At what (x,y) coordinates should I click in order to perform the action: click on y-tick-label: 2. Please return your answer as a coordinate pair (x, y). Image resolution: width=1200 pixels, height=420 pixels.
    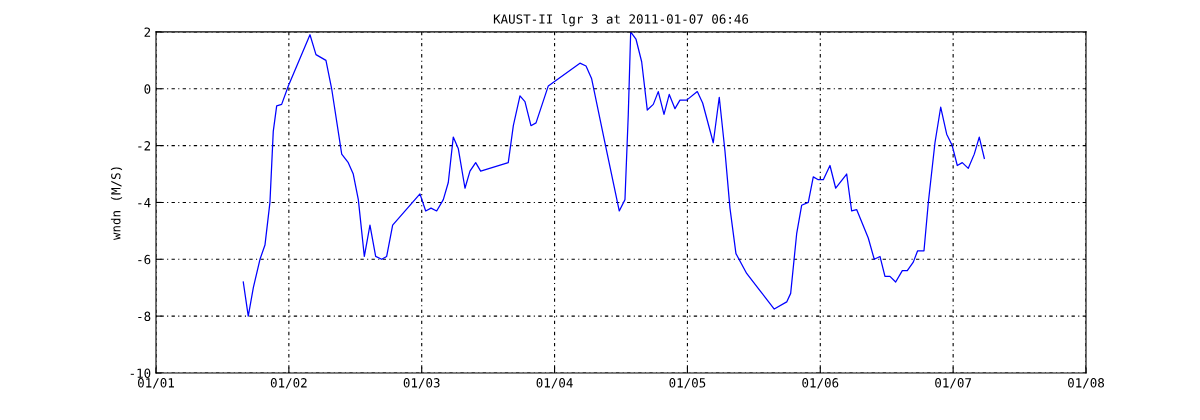
    Looking at the image, I should click on (147, 32).